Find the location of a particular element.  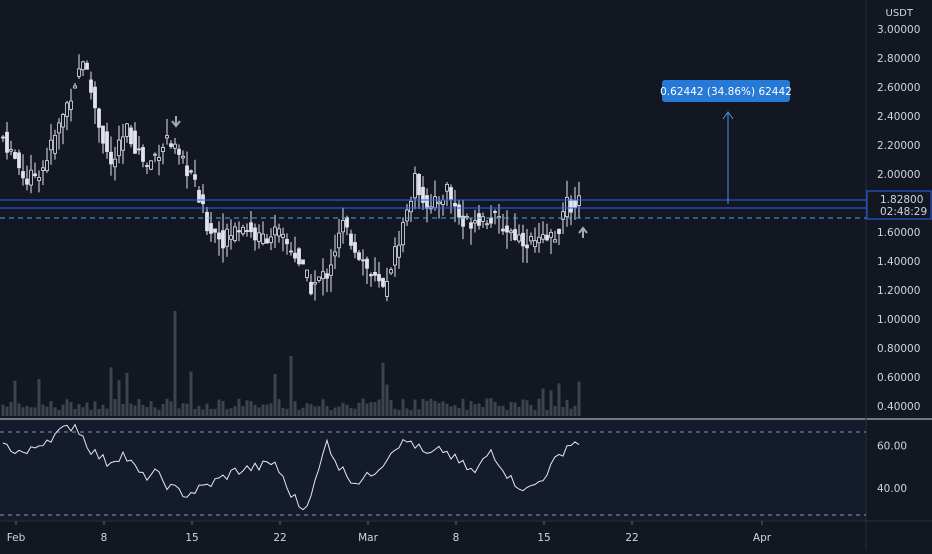

measure-tool: 0.62442 (34.86%) 62442 is located at coordinates (726, 142).